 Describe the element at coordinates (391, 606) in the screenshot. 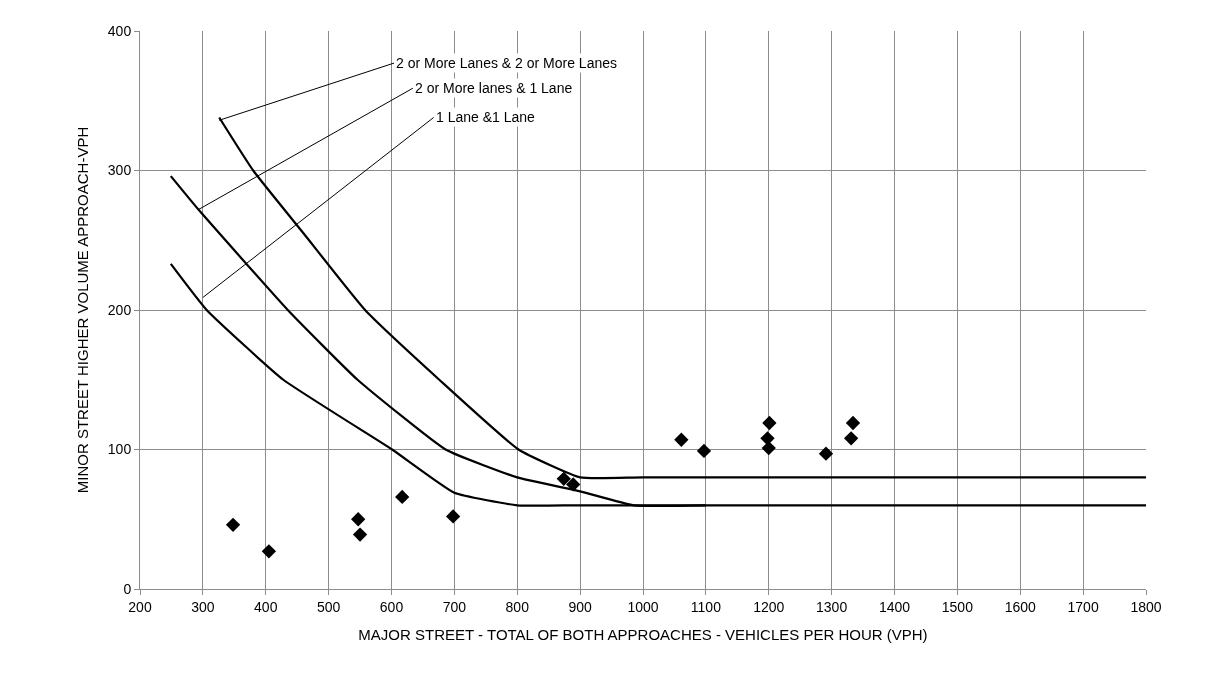

I see `x-tick-label: 600` at that location.